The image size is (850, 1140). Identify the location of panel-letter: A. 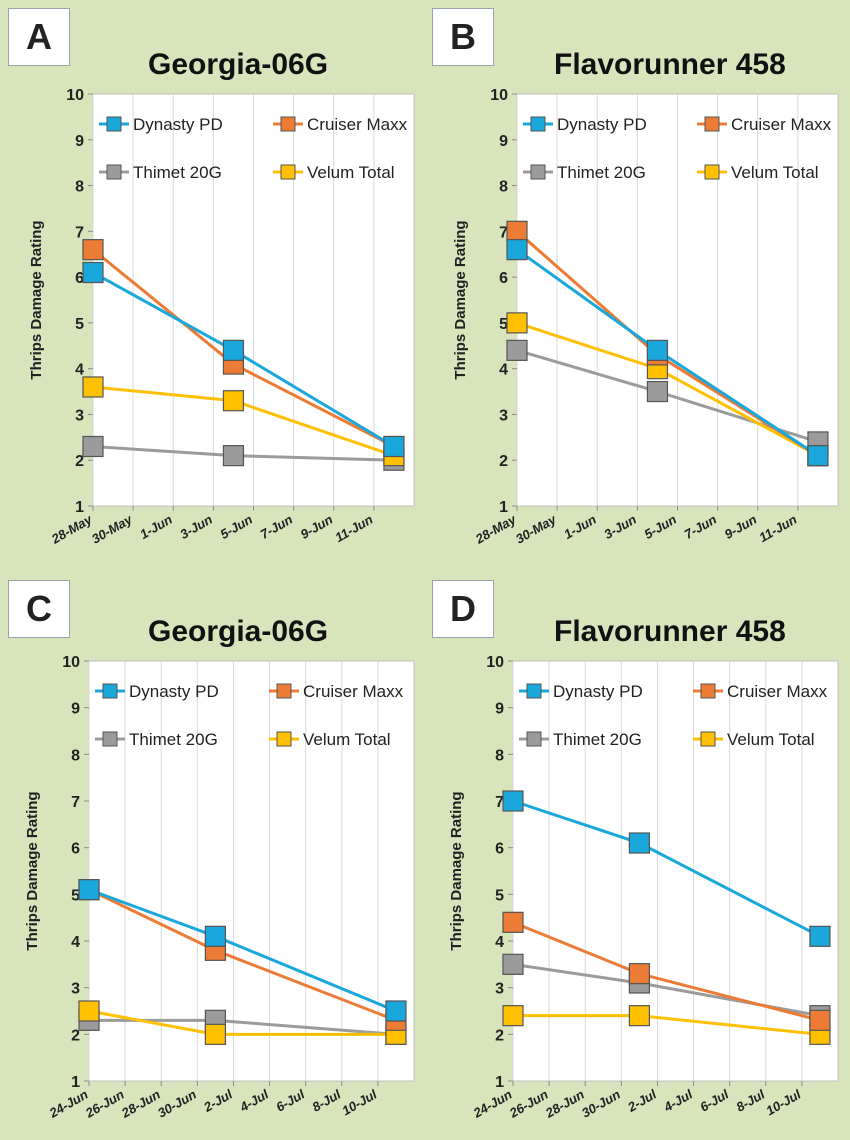
(39, 37).